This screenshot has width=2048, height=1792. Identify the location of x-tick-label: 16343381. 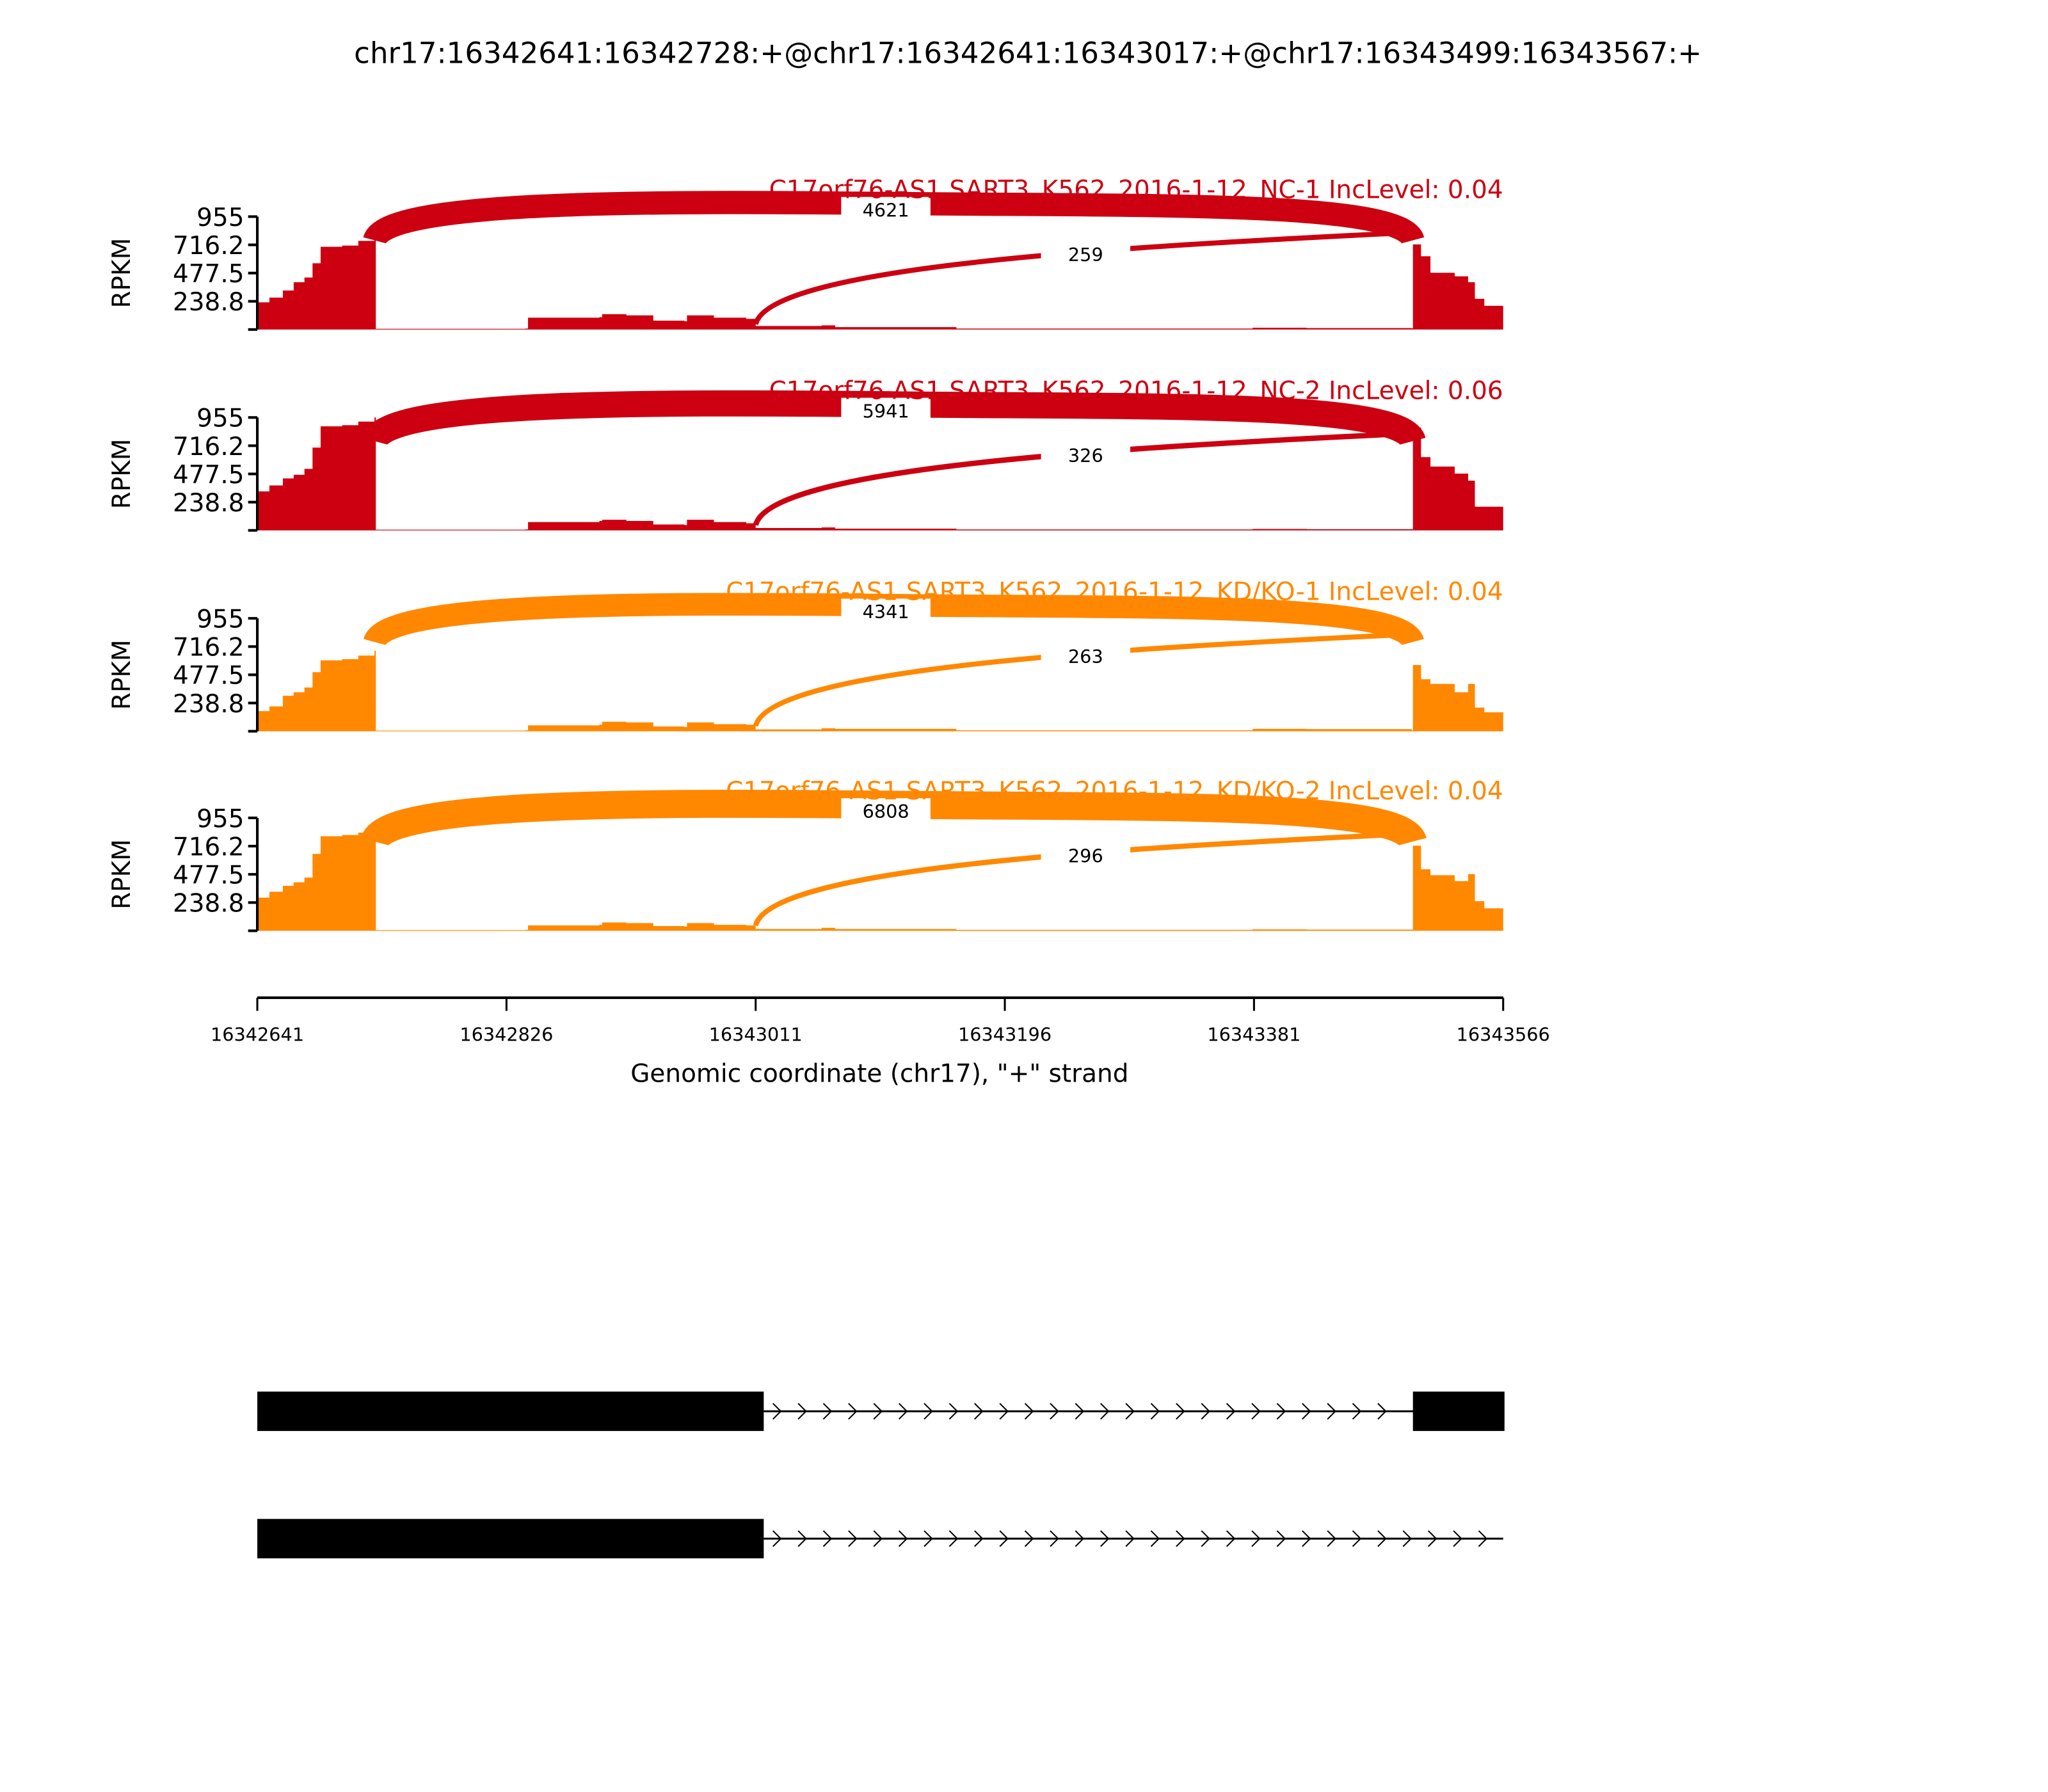
(1253, 1035).